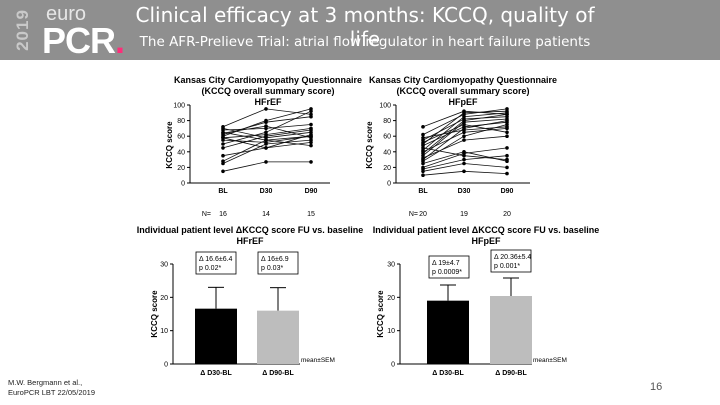 The image size is (720, 405). I want to click on page-number: 16, so click(656, 387).